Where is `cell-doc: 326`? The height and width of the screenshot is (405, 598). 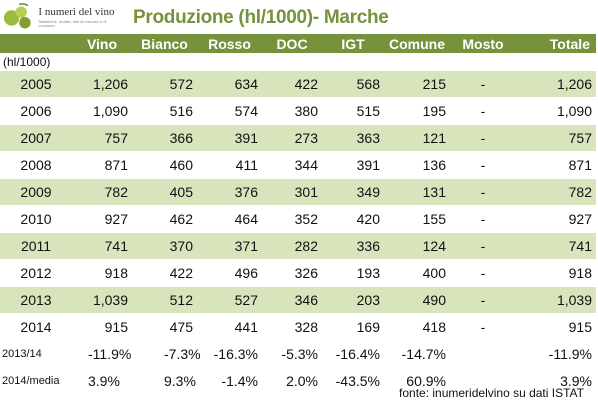 cell-doc: 326 is located at coordinates (292, 273).